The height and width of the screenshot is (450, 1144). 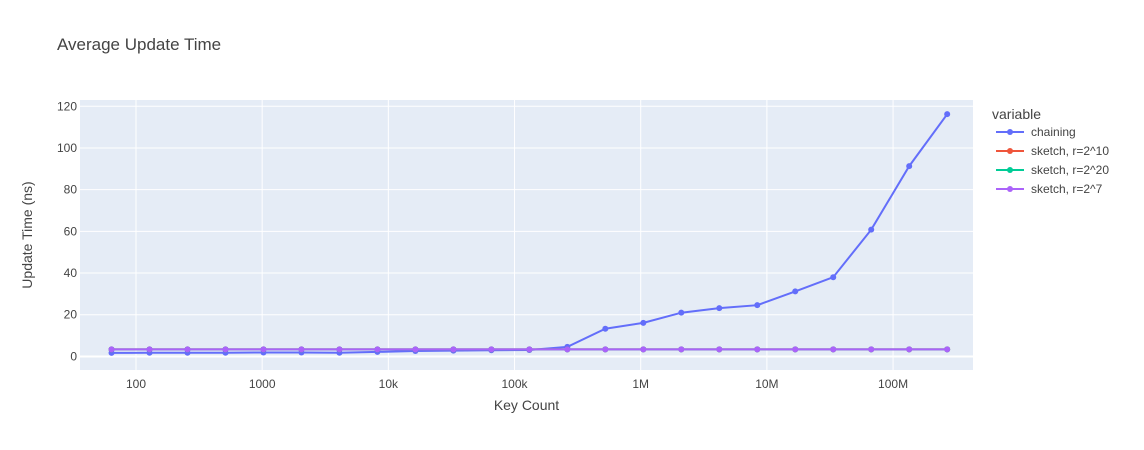 I want to click on legend-label: sketch, r=2^7, so click(x=1067, y=189).